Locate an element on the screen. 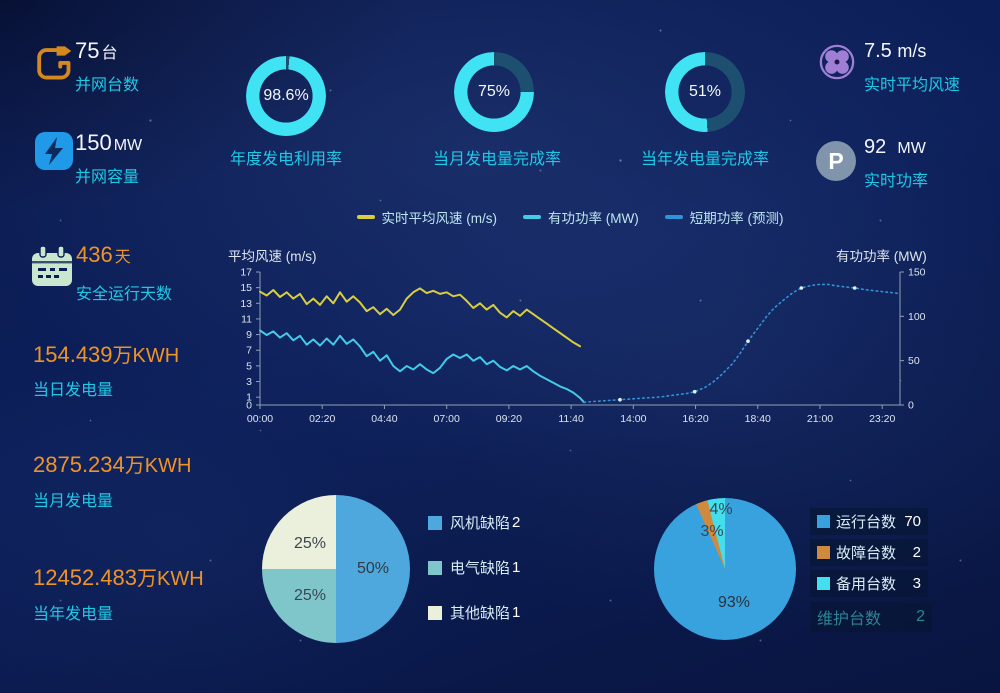  yearly-generation-label: 当年发电量 is located at coordinates (73, 614).